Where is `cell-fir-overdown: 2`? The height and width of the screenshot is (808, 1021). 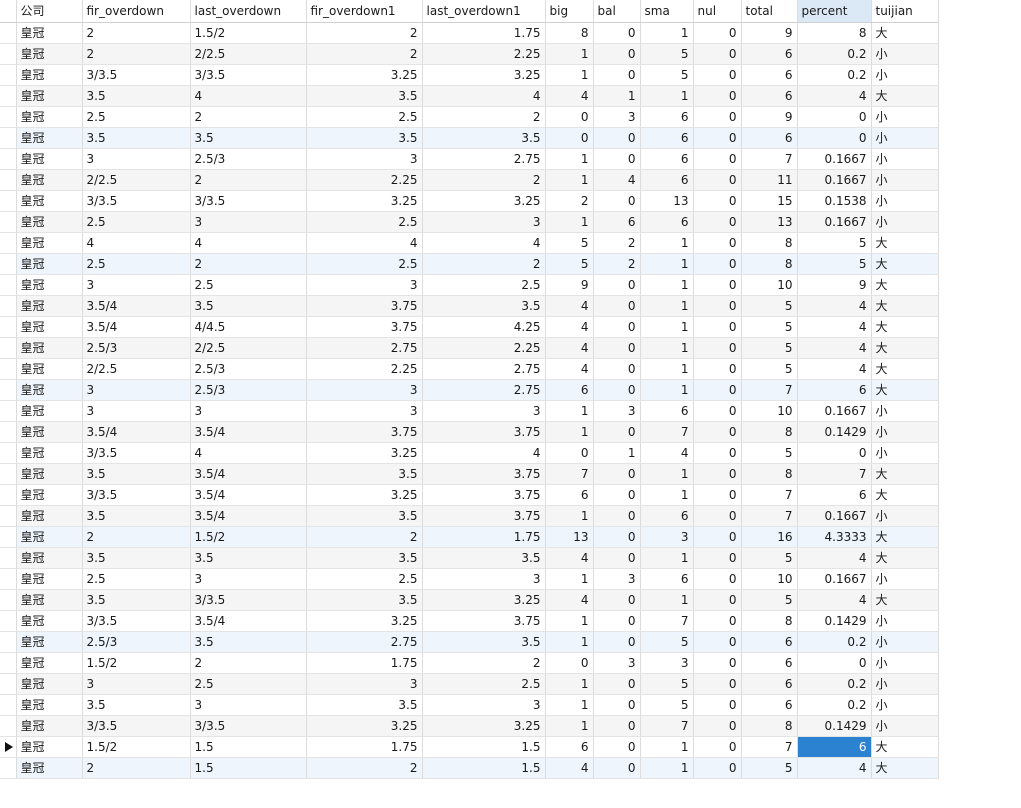 cell-fir-overdown: 2 is located at coordinates (136, 54).